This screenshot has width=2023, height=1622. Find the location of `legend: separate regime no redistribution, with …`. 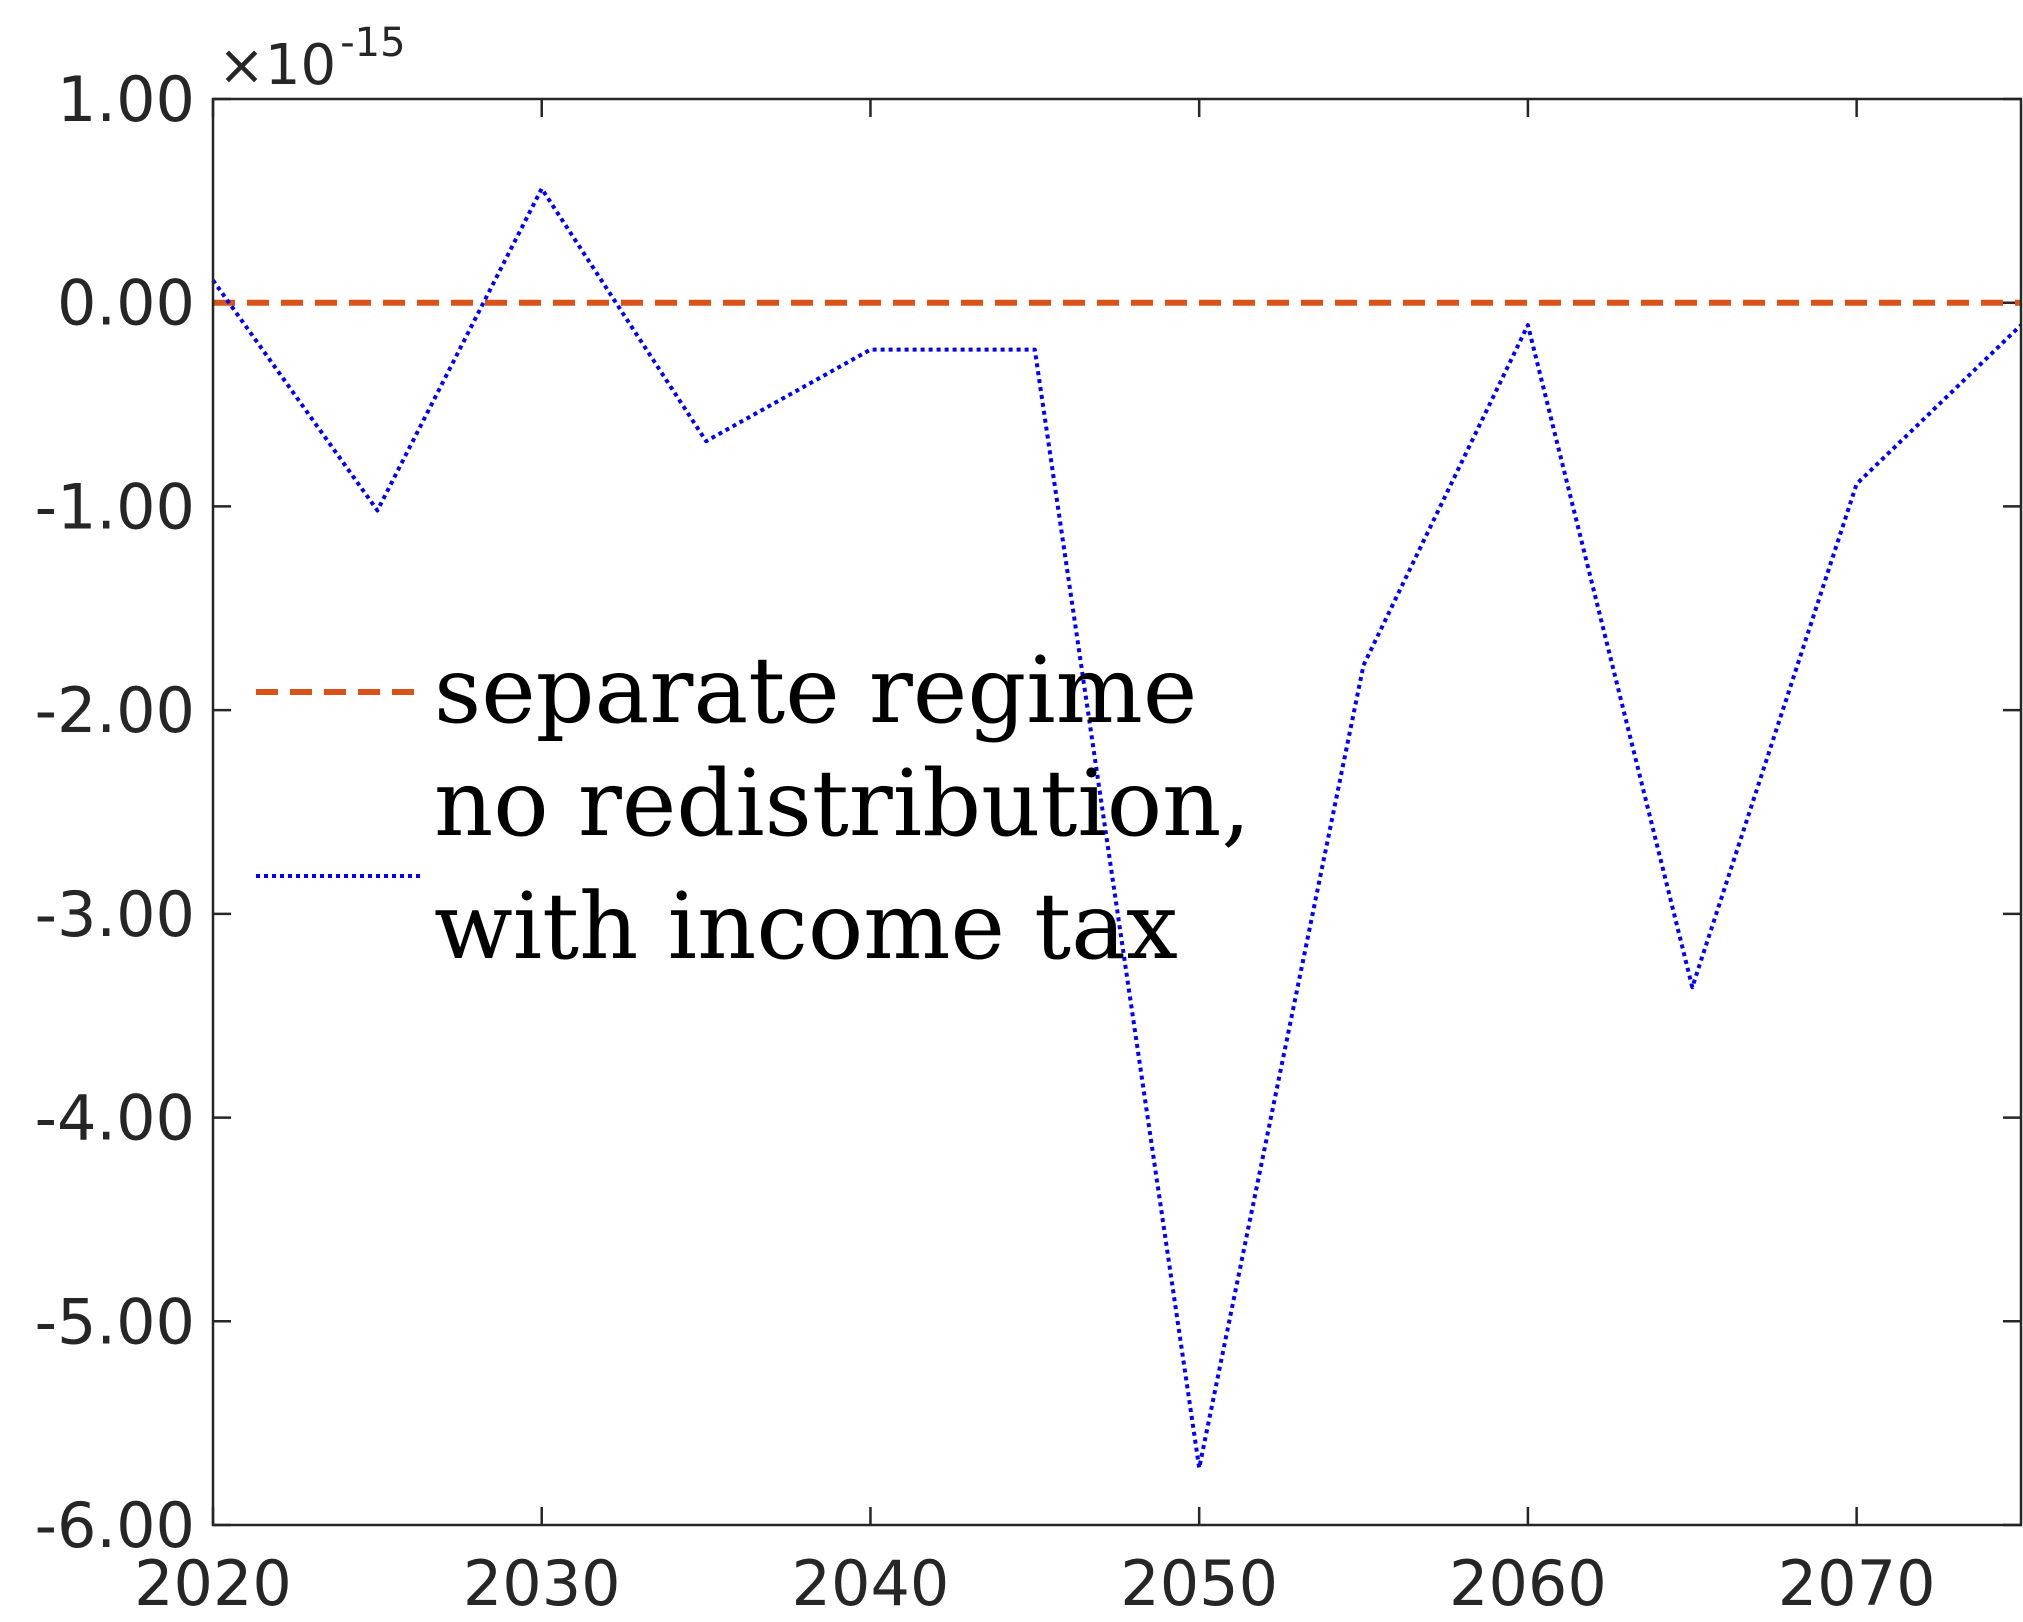

legend: separate regime no redistribution, with … is located at coordinates (753, 808).